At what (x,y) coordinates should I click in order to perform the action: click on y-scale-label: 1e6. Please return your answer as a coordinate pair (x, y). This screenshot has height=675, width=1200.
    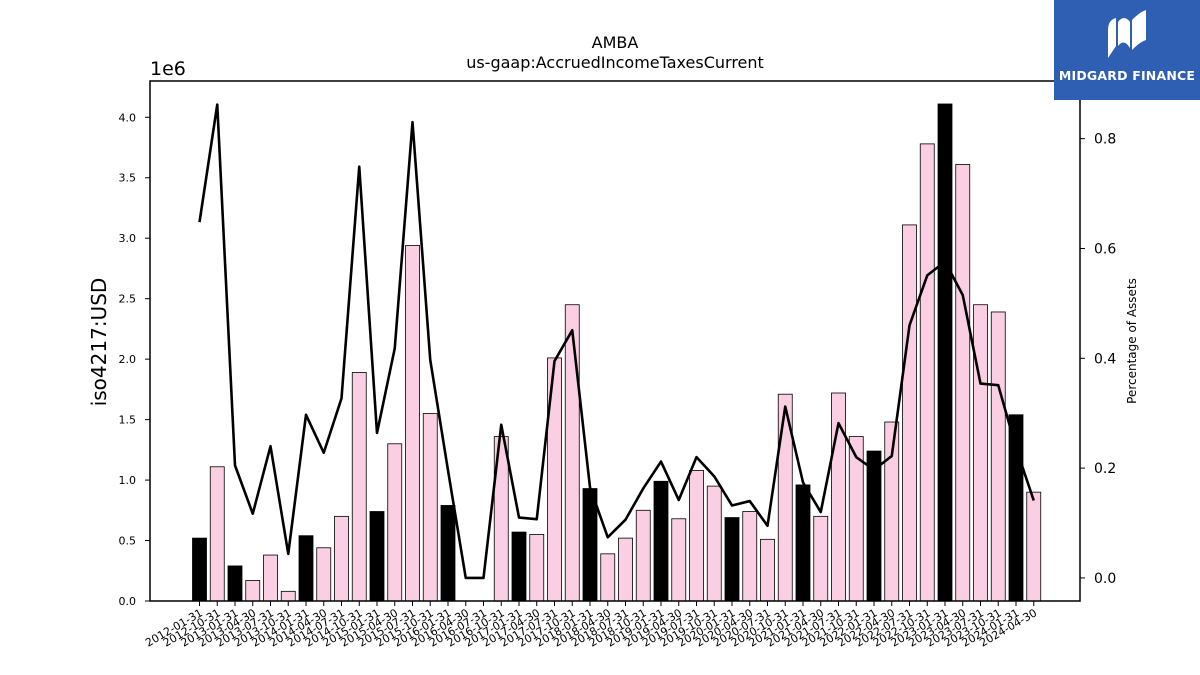
    Looking at the image, I should click on (168, 69).